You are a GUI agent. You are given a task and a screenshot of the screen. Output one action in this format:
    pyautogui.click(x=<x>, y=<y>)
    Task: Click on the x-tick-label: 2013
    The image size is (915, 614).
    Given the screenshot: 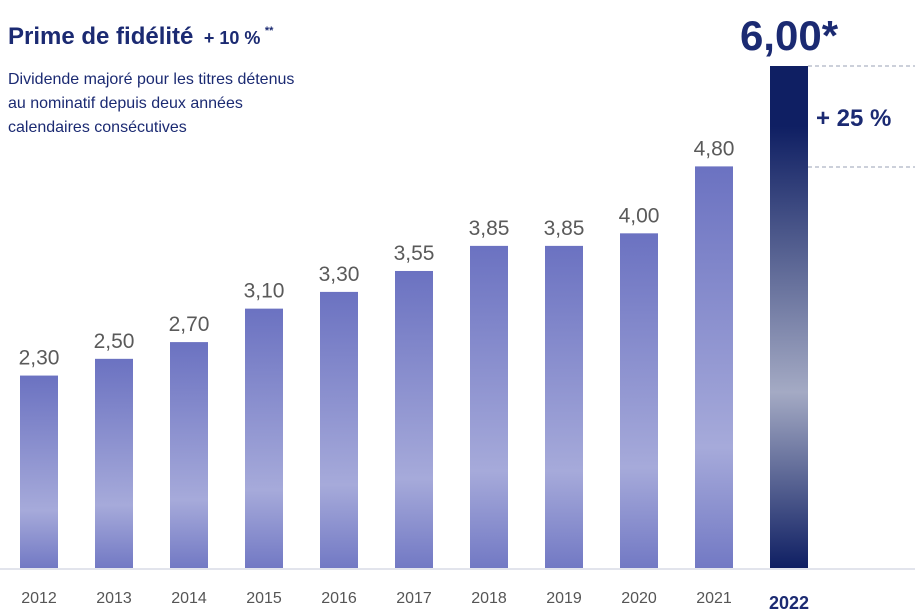 What is the action you would take?
    pyautogui.click(x=114, y=598)
    